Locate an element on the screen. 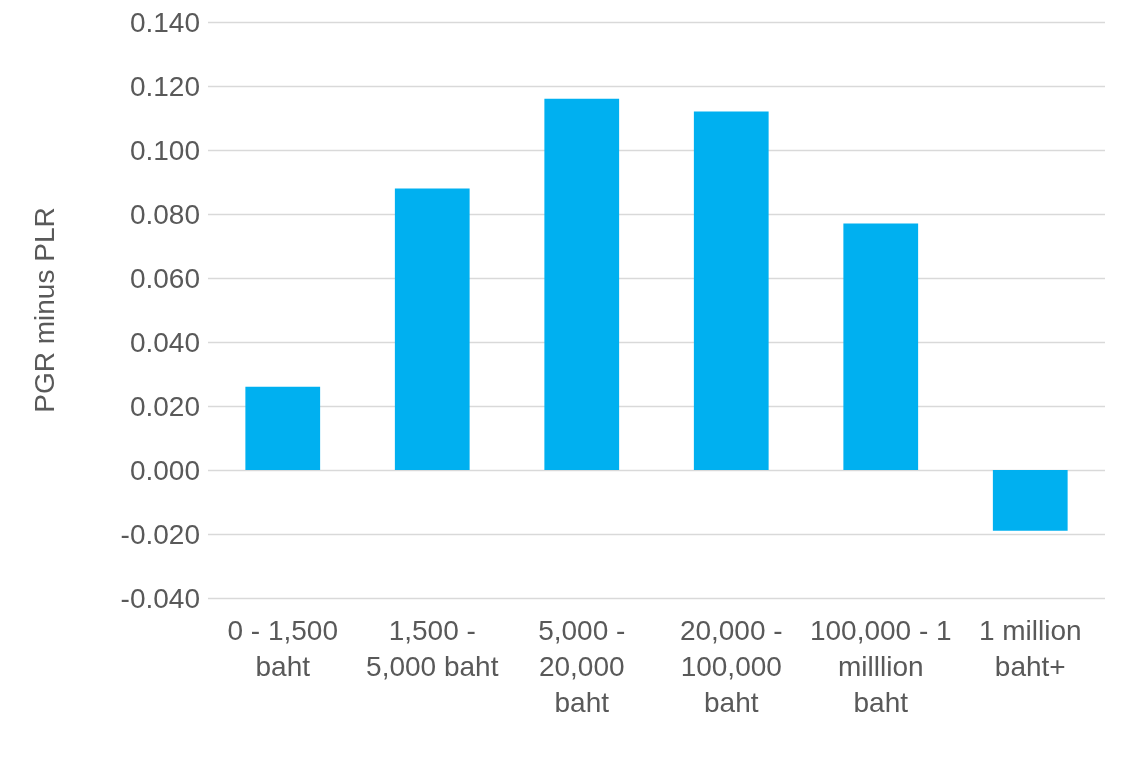  y-tick-label: 0.000 is located at coordinates (164, 470).